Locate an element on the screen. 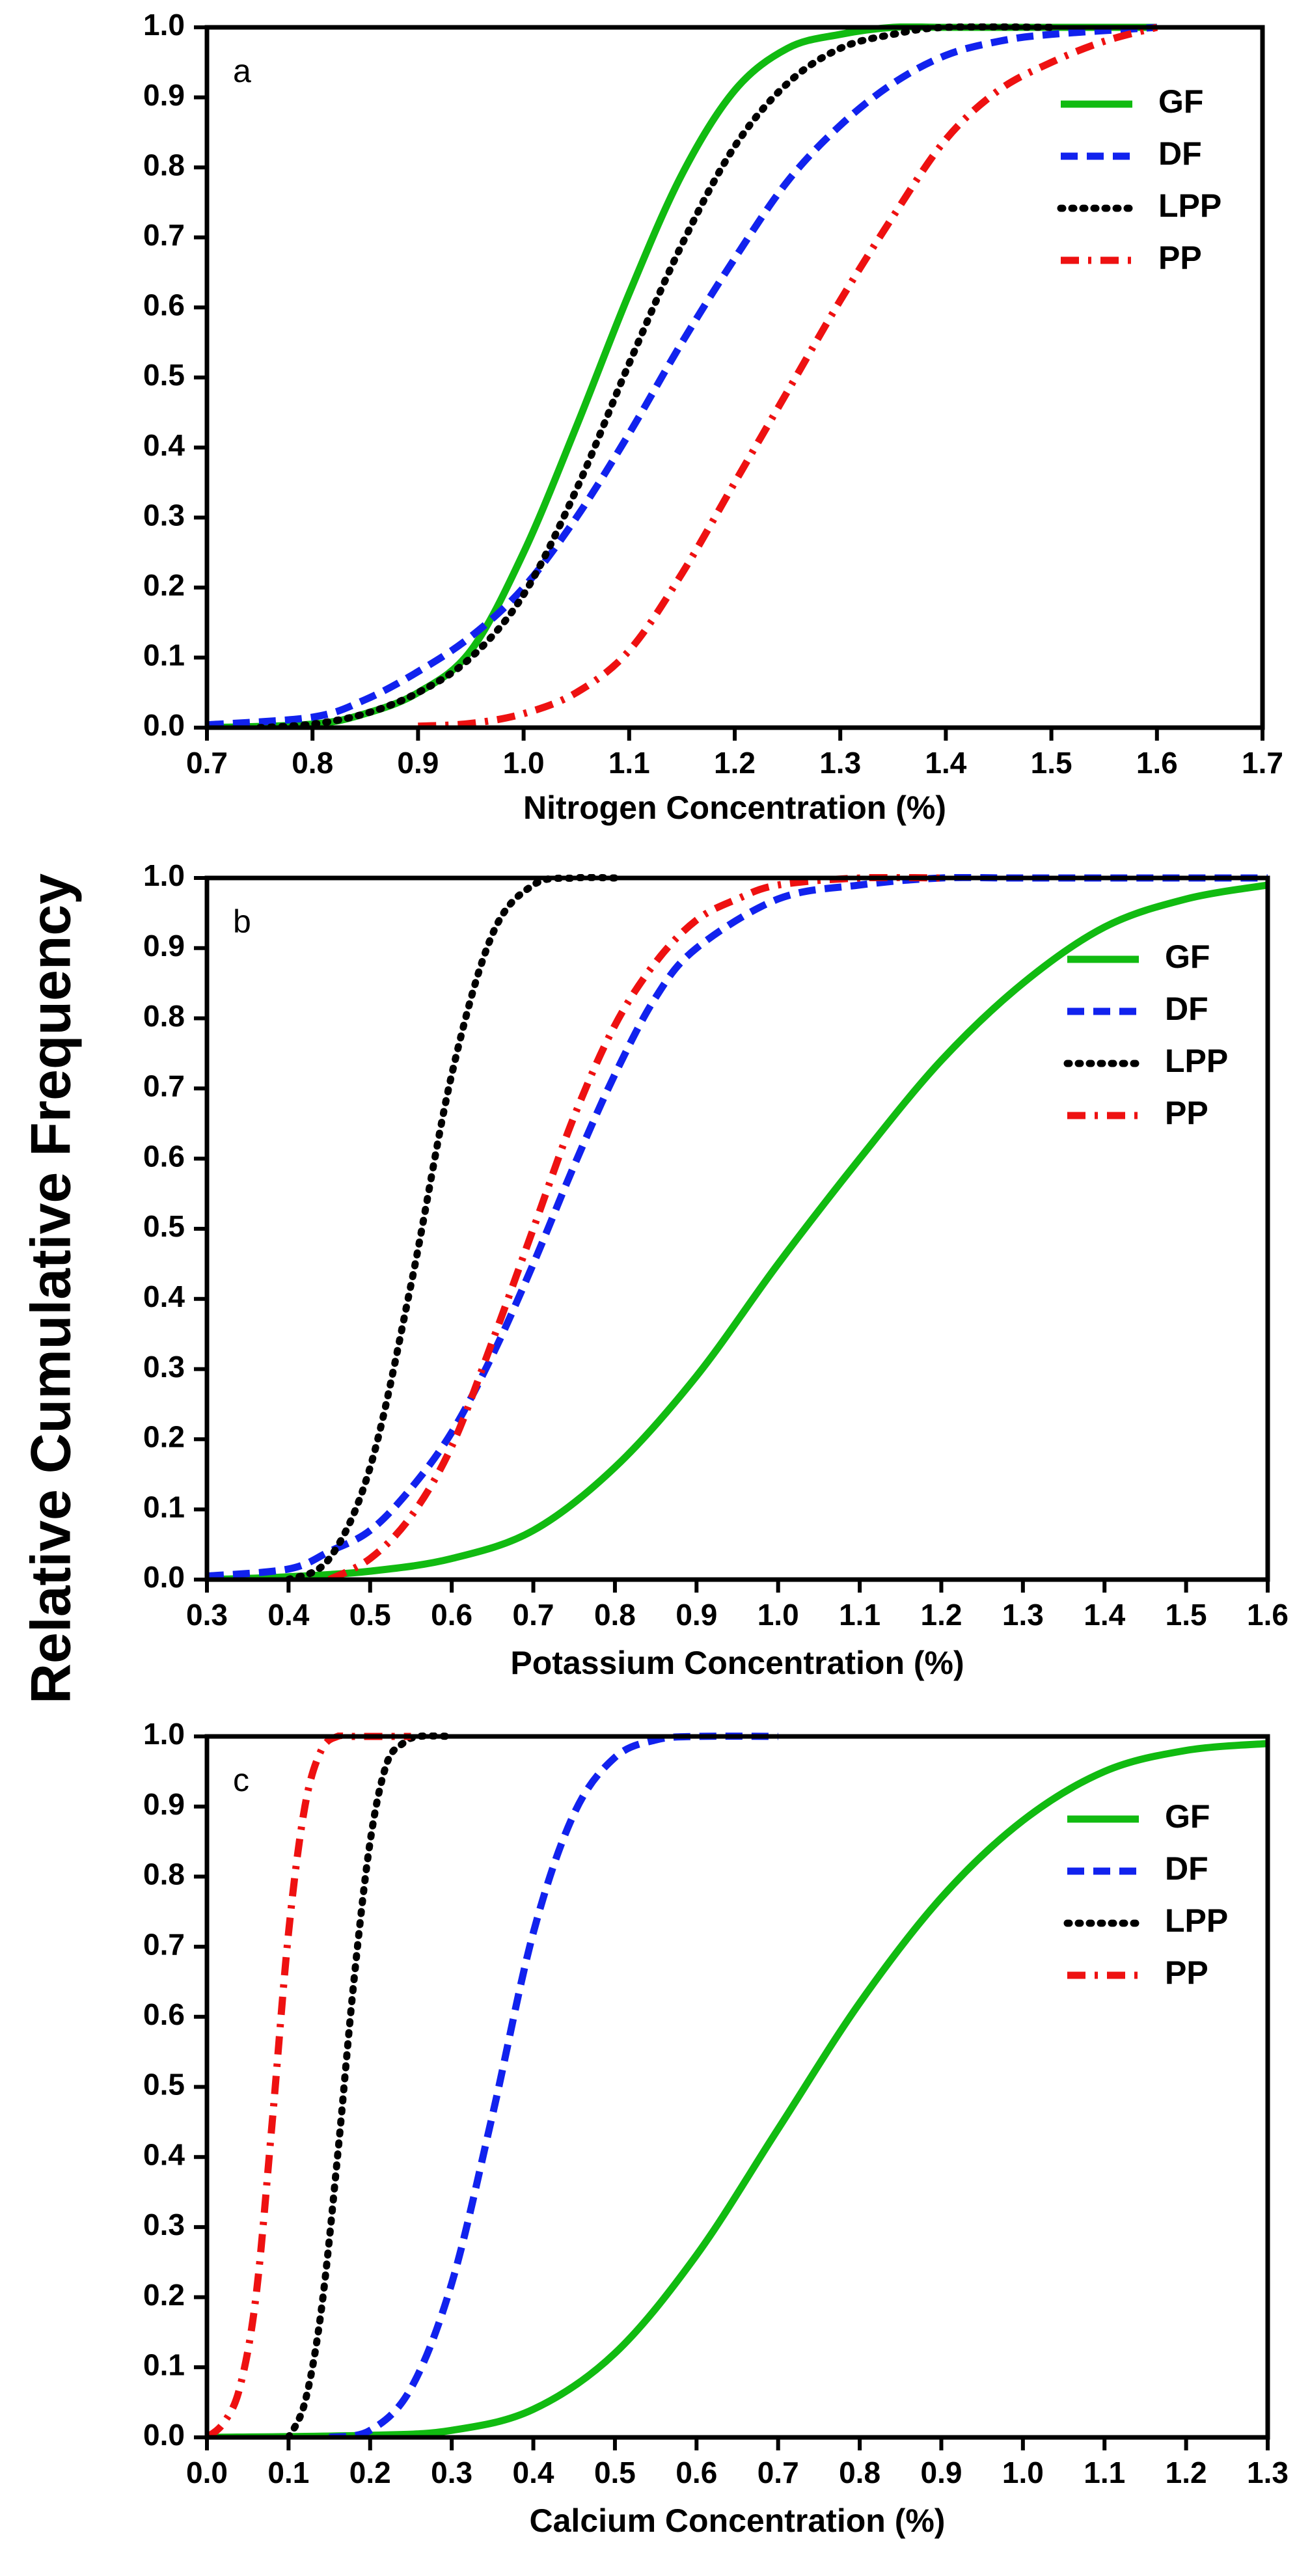 This screenshot has height=2576, width=1310. shared-ylabel: Relative Cumulative Frequency is located at coordinates (52, 1289).